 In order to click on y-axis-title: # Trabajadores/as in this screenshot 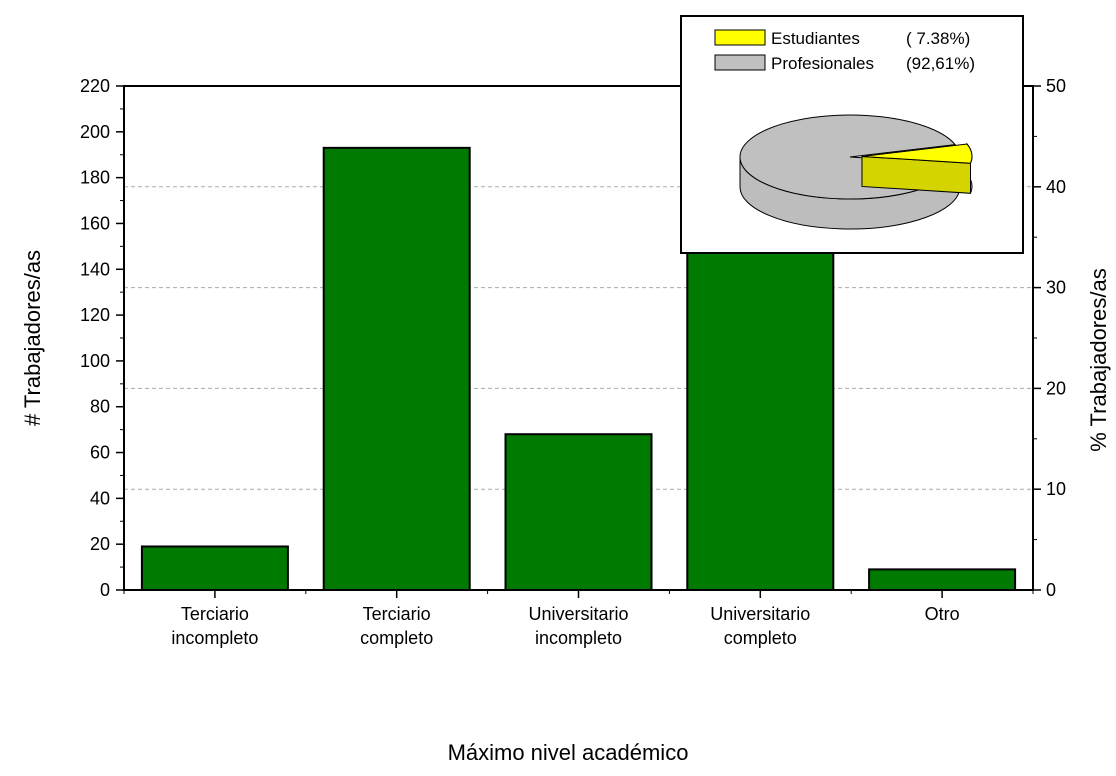, I will do `click(32, 338)`.